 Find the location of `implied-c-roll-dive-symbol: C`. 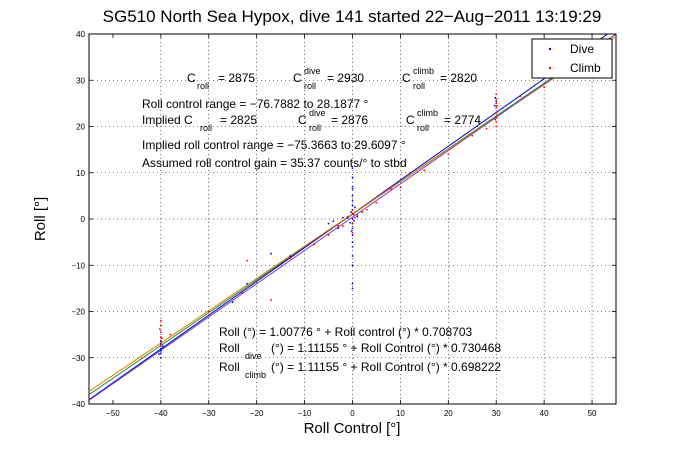

implied-c-roll-dive-symbol: C is located at coordinates (302, 120).